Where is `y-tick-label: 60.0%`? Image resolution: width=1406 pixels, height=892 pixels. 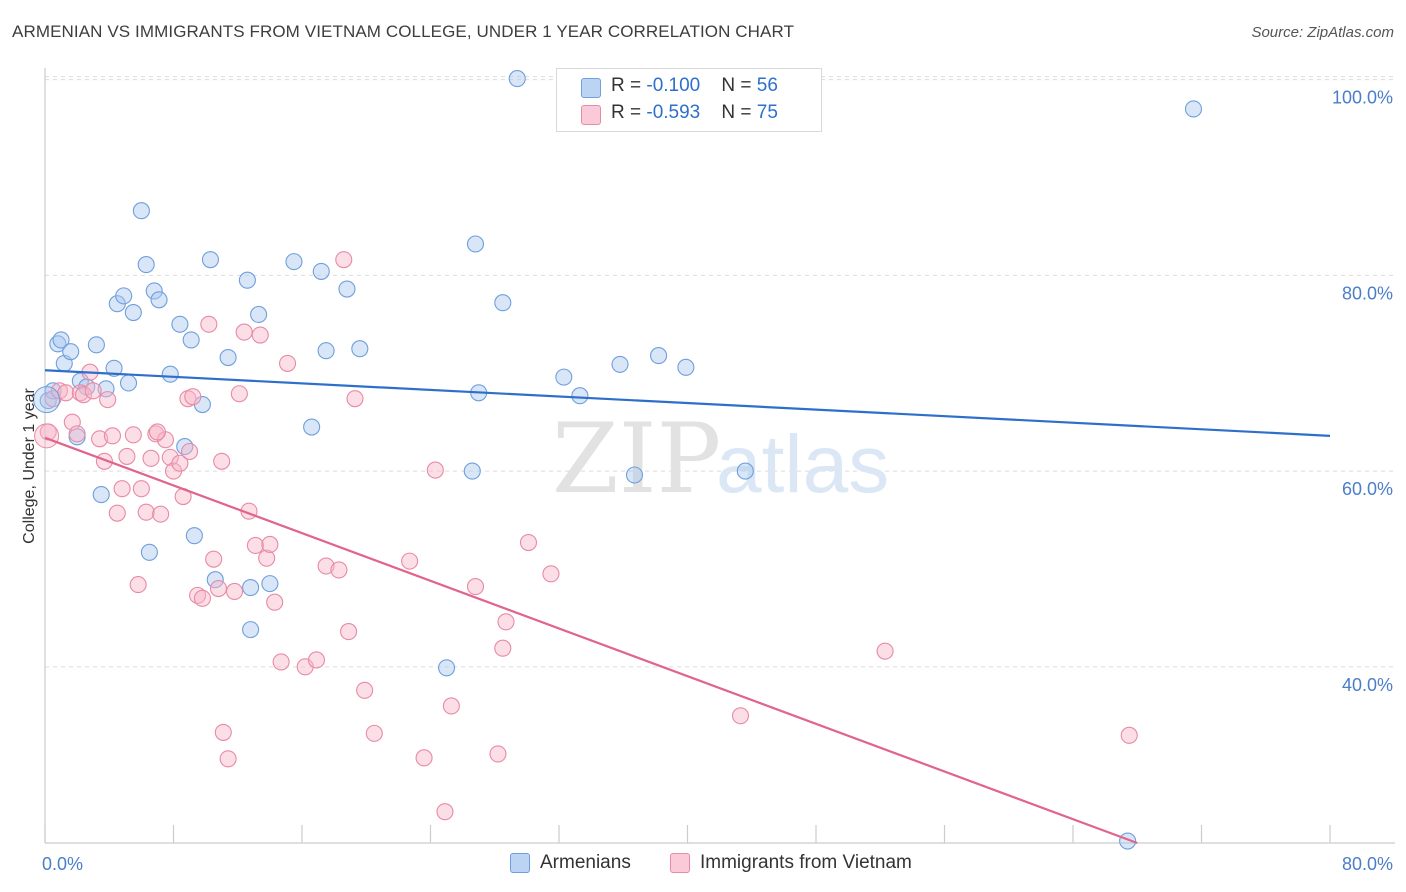 y-tick-label: 60.0% is located at coordinates (1367, 489).